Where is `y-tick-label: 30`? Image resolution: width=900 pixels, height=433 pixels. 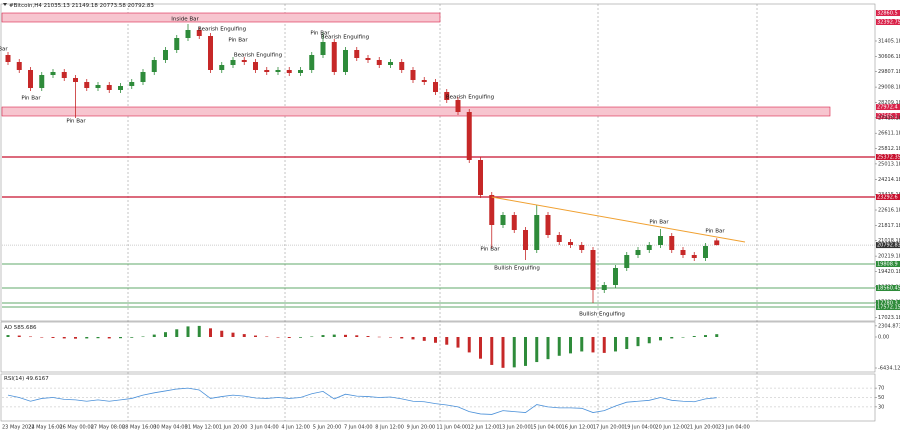 y-tick-label: 30 is located at coordinates (881, 407).